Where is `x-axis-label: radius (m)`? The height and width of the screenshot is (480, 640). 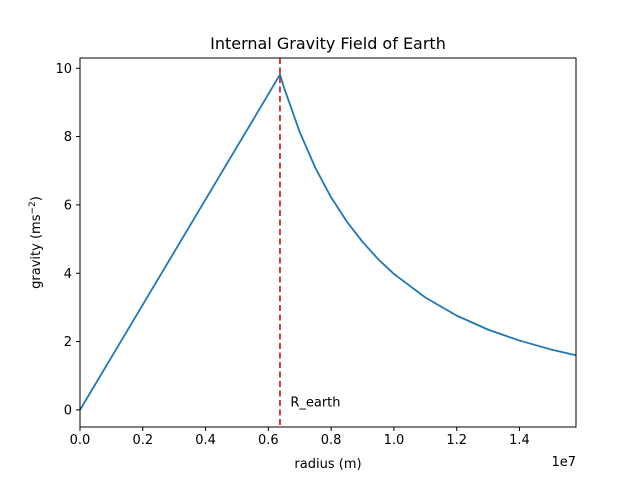
x-axis-label: radius (m) is located at coordinates (327, 464).